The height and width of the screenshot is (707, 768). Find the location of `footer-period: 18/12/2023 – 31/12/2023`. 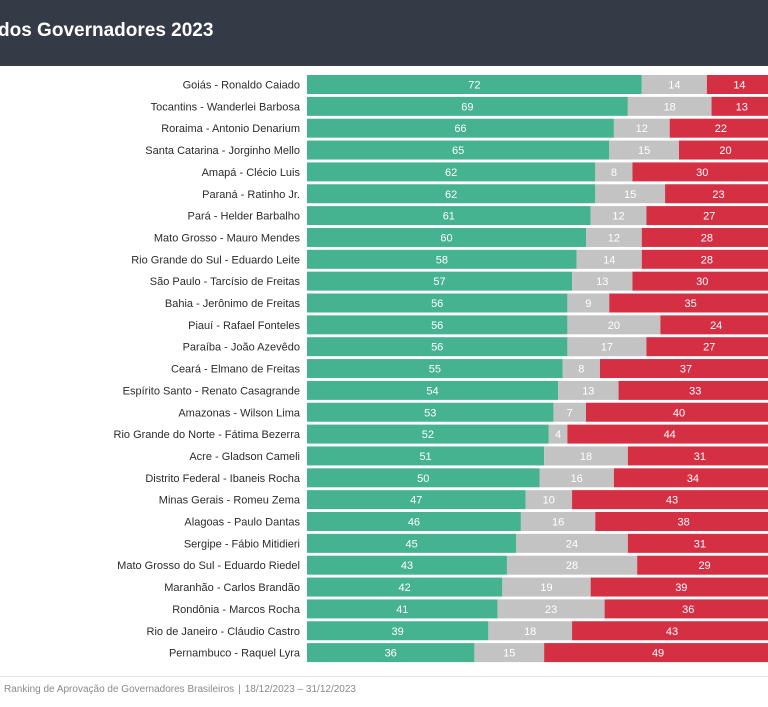

footer-period: 18/12/2023 – 31/12/2023 is located at coordinates (300, 689).